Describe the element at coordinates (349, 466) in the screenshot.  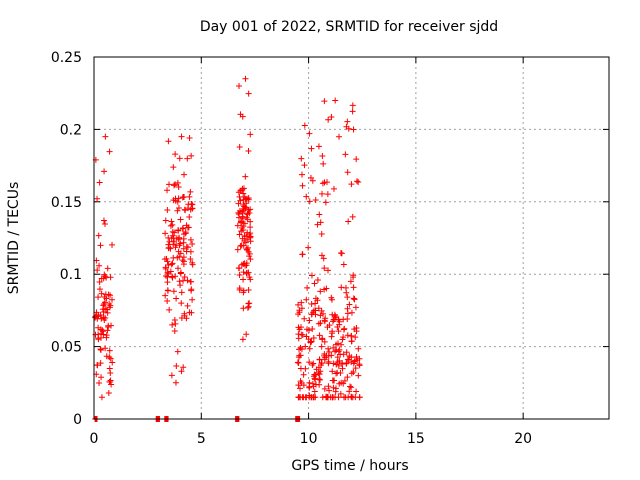
I see `x-axis-label: GPS time / hours` at that location.